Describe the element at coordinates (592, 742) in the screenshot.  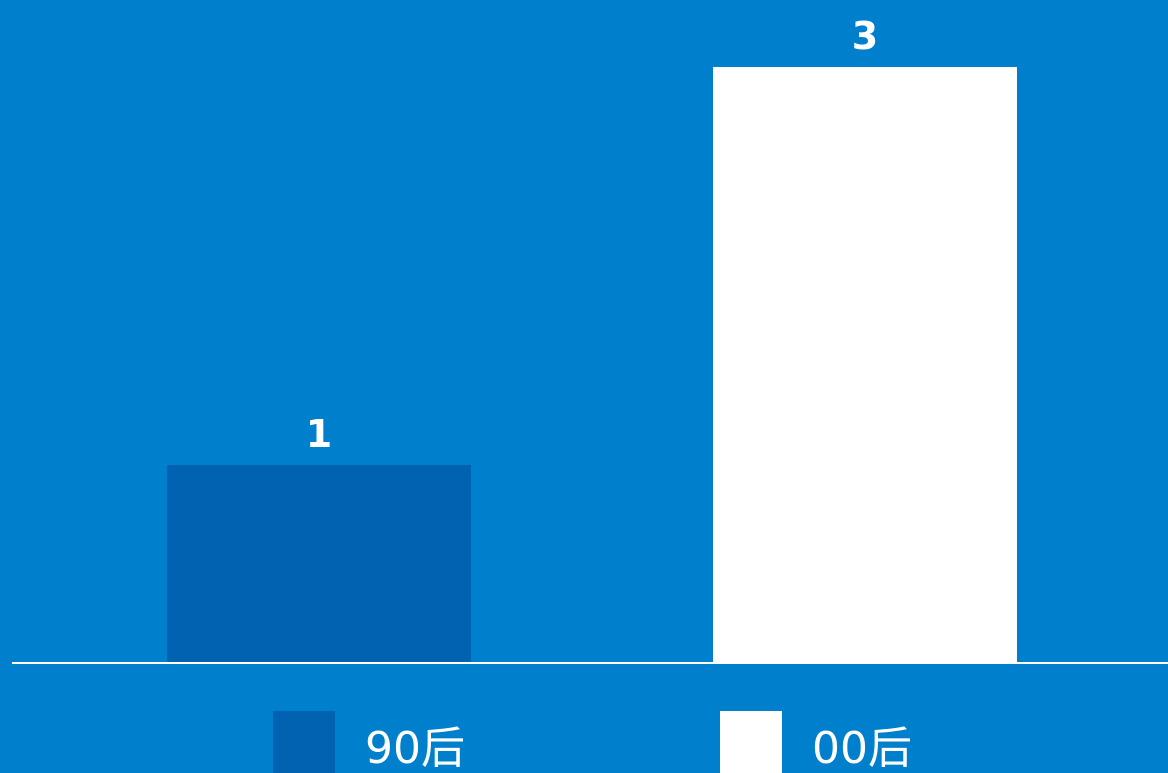
I see `legend: 90后 00后` at that location.